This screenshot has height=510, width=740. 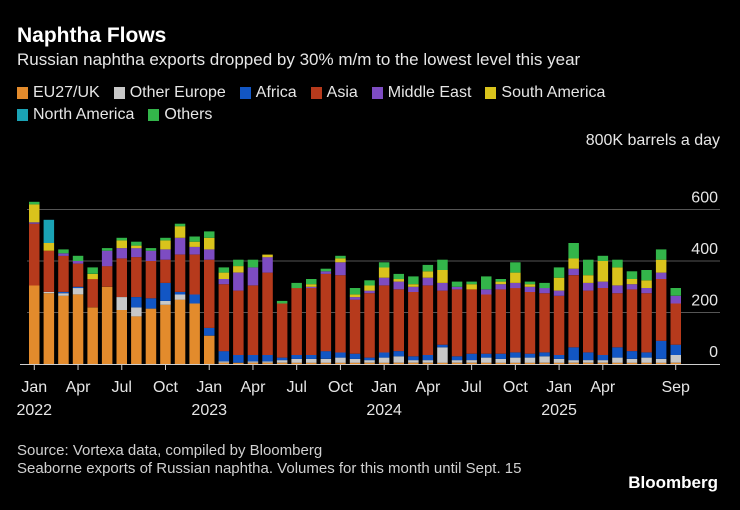 What do you see at coordinates (675, 387) in the screenshot?
I see `x-tick-label: Sep` at bounding box center [675, 387].